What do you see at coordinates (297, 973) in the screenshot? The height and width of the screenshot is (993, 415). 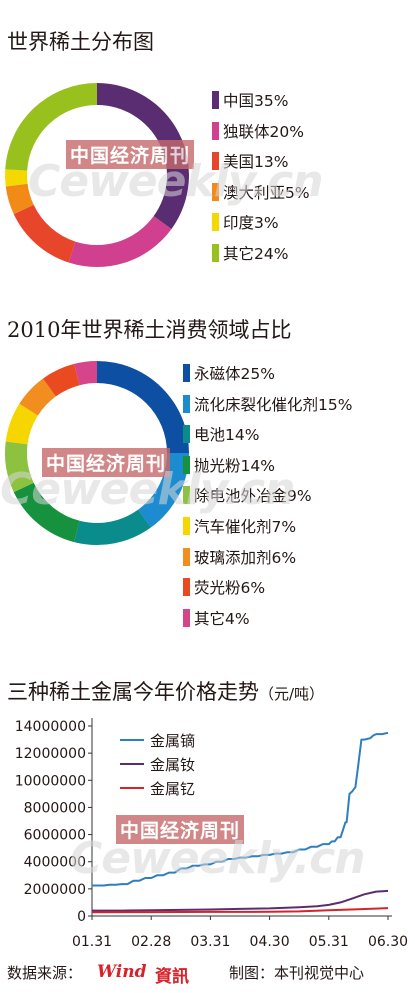 I see `credit-text: 制图：本刊视觉中心` at bounding box center [297, 973].